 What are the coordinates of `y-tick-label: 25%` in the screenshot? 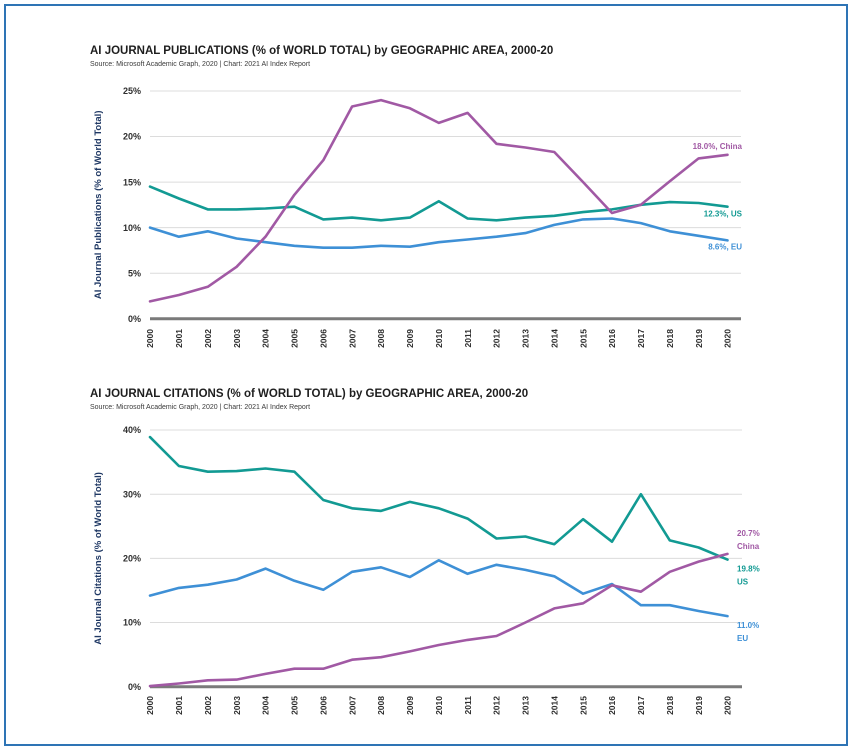 It's located at (132, 91).